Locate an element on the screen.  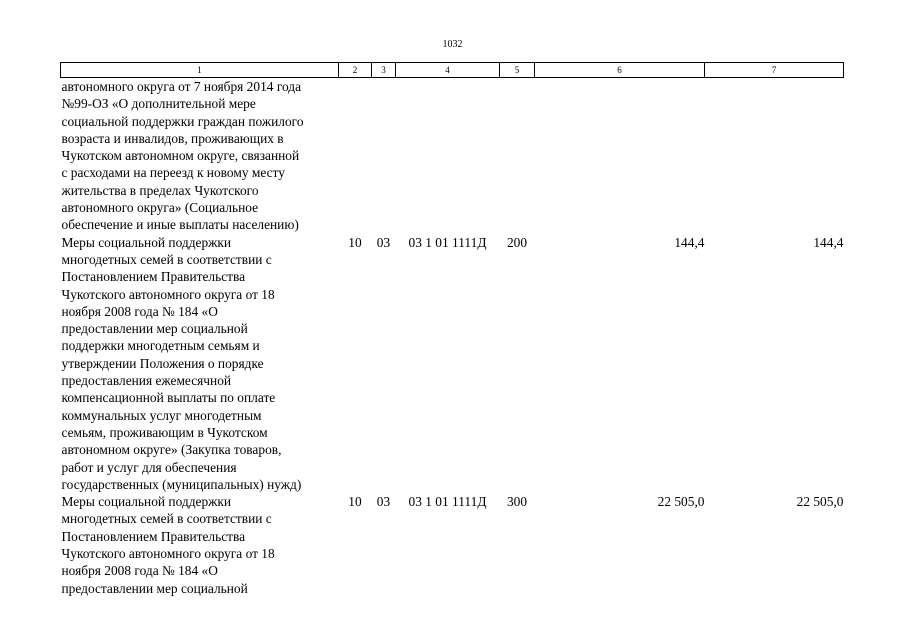
row-expense-type is located at coordinates (517, 156).